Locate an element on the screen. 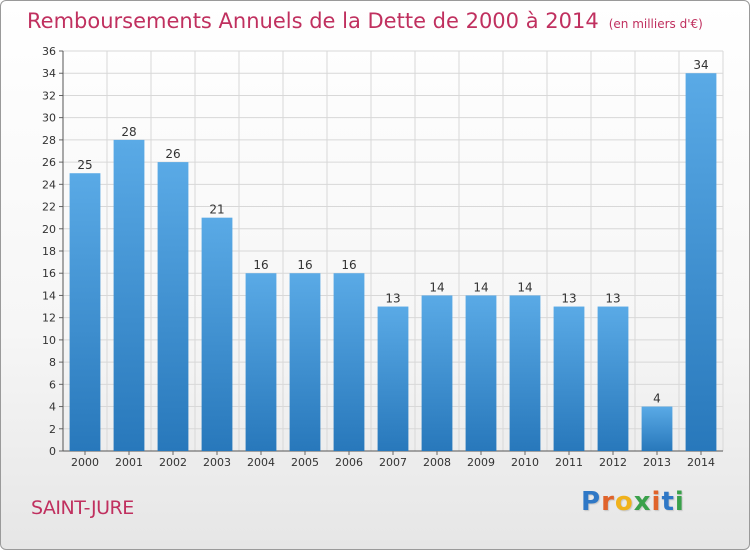  bar-2005 is located at coordinates (305, 362).